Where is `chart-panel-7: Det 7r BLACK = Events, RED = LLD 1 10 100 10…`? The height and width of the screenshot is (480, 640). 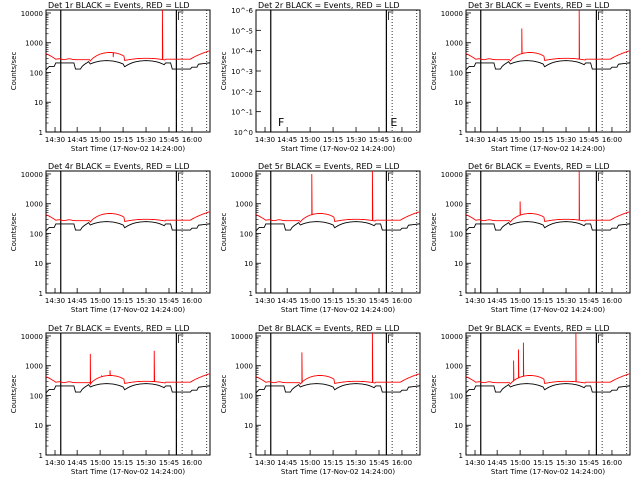 chart-panel-7: Det 7r BLACK = Events, RED = LLD 1 10 100 10… is located at coordinates (110, 400).